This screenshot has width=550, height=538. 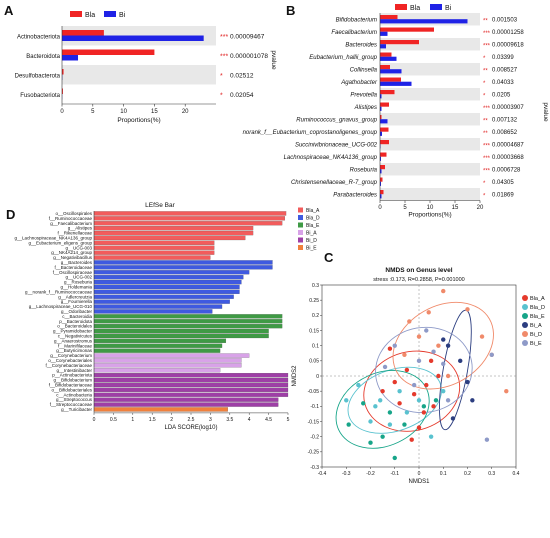 I want to click on x-axis-label: NMDS1, so click(x=419, y=482).